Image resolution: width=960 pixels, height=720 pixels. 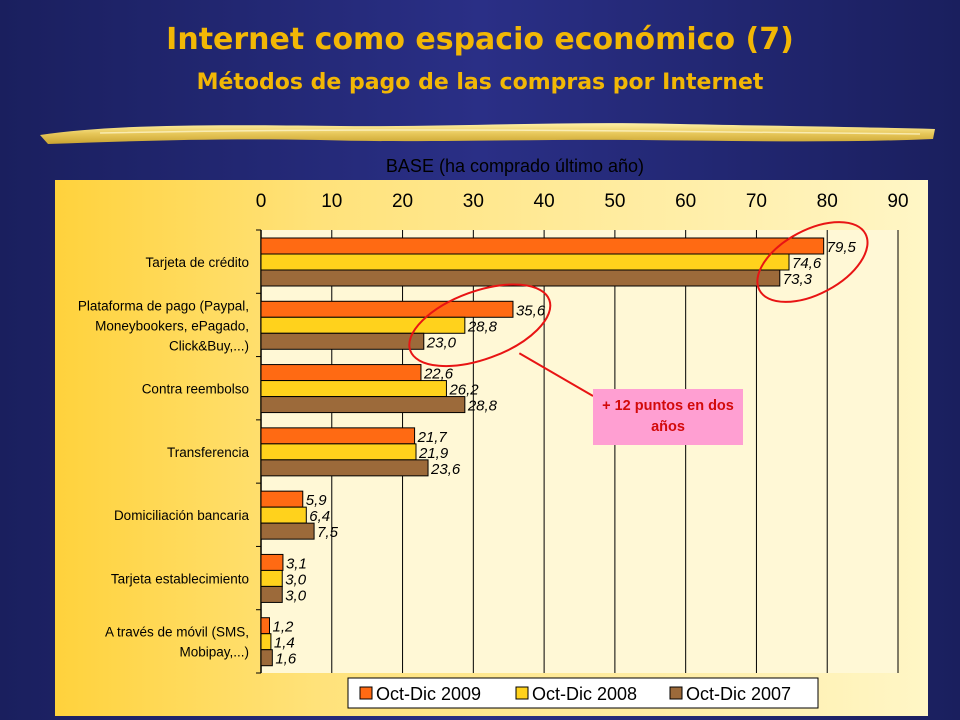 I want to click on data-label: 1,6, so click(x=286, y=659).